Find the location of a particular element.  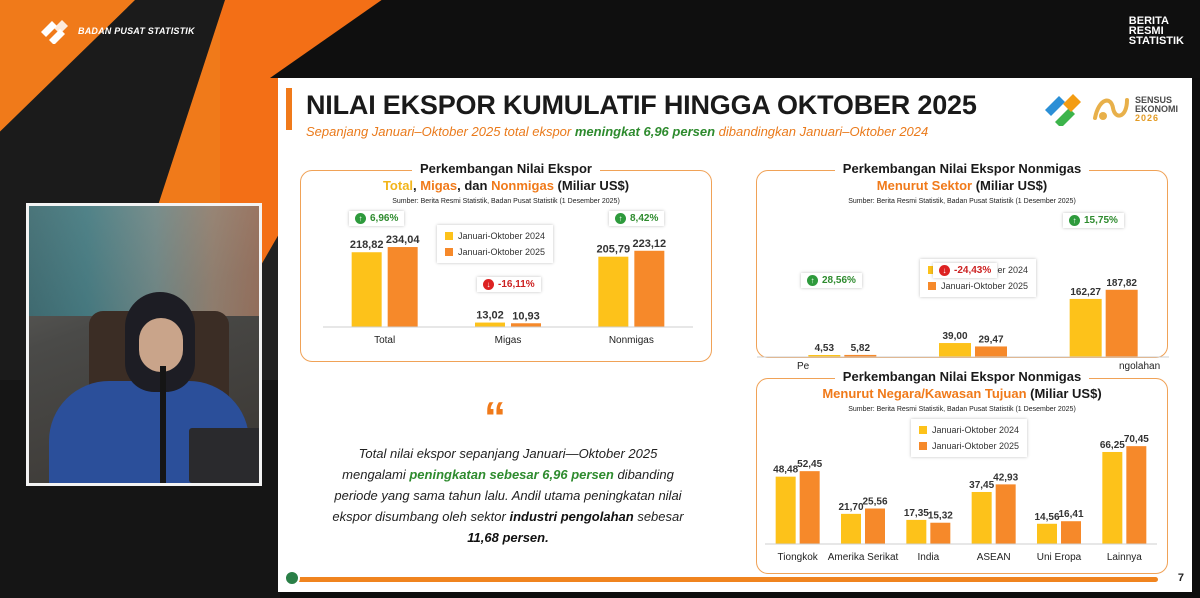

bps-logo-icon is located at coordinates (54, 32).